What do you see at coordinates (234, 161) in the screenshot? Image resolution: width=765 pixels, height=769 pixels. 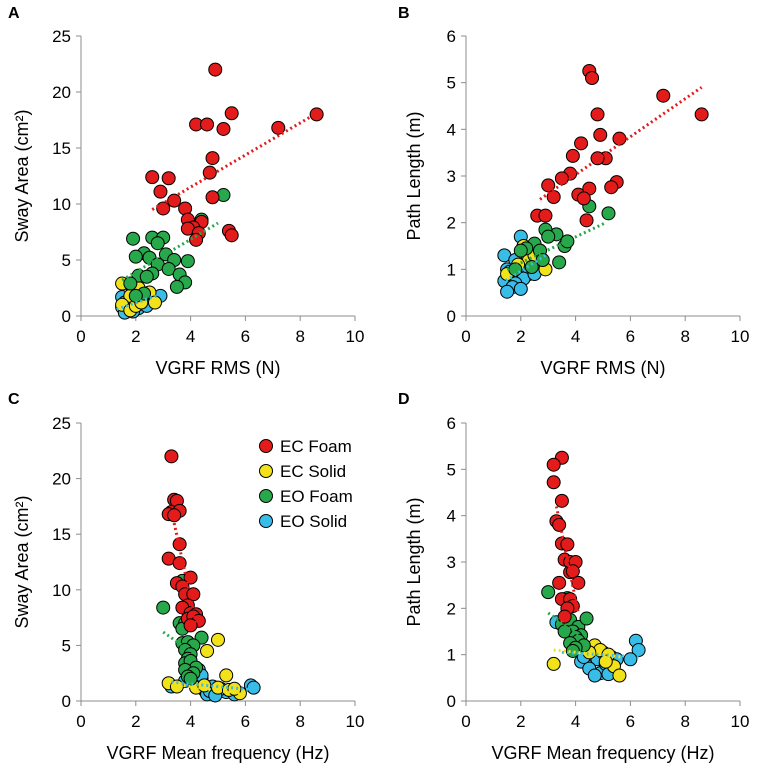 I see `trendline-ec-foam` at bounding box center [234, 161].